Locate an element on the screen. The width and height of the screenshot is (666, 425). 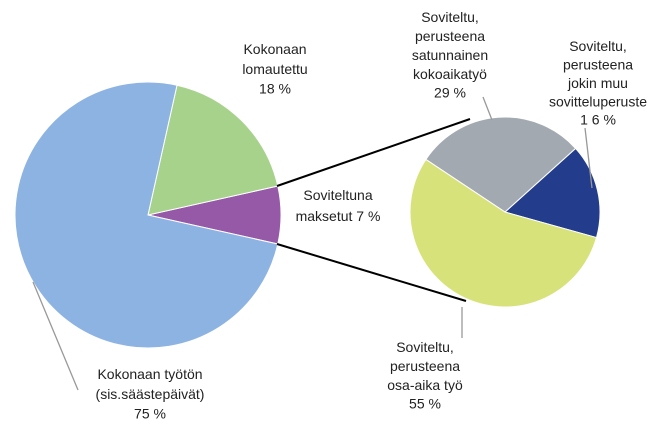
category-label: Kokonaan työtön is located at coordinates (149, 374).